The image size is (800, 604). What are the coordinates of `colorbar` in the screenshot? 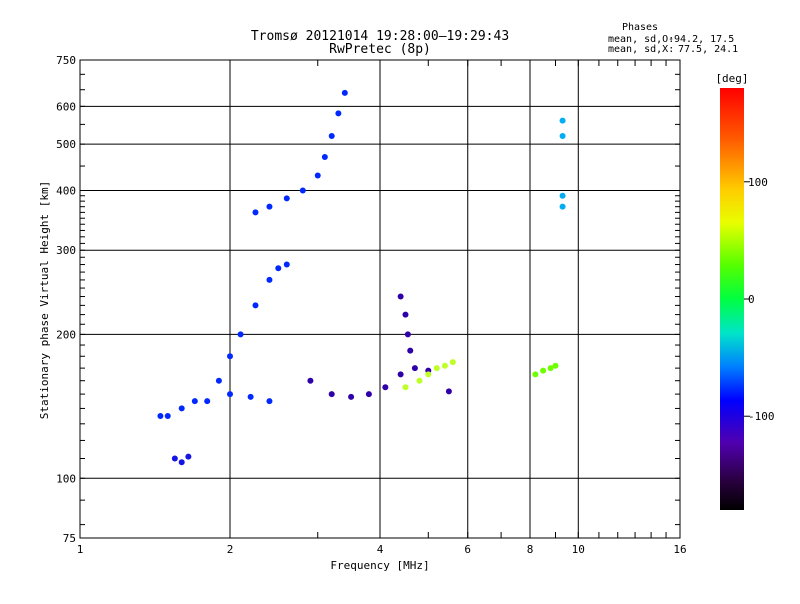 It's located at (732, 299).